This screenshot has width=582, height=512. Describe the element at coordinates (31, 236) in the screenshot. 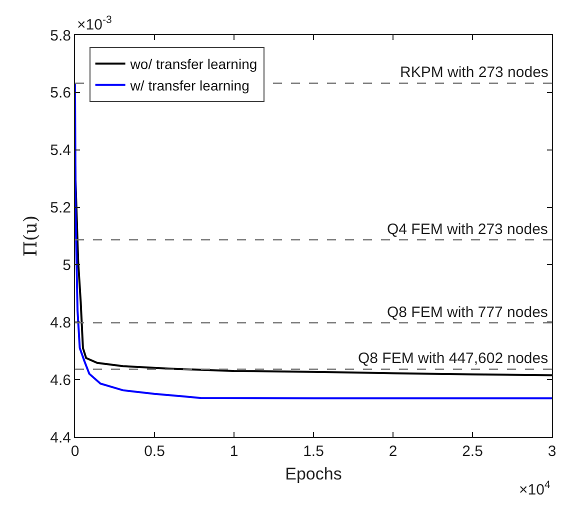

I see `y-axis-title: Π(u)` at that location.